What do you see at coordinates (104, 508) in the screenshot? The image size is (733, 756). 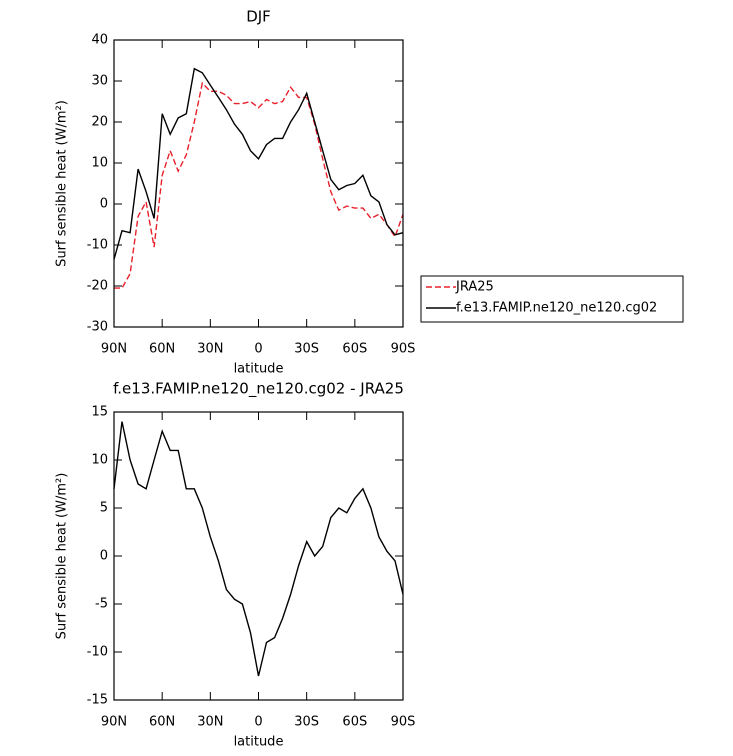 I see `y-tick-label: 5` at bounding box center [104, 508].